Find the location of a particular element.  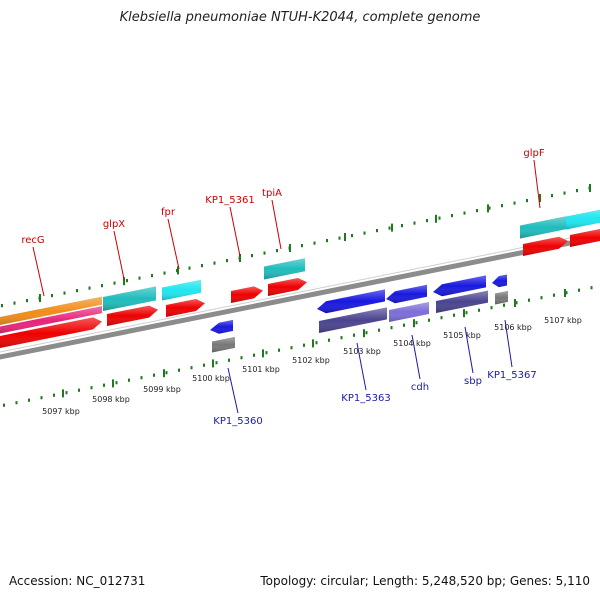

gene-label-reverse: KP1_5363 is located at coordinates (365, 398).